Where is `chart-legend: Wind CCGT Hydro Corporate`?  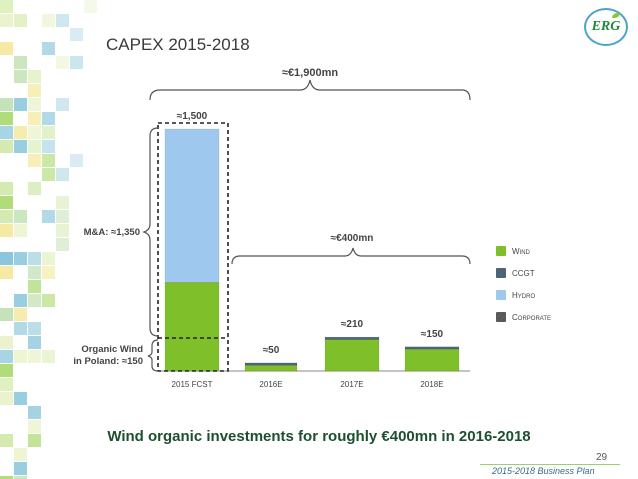 chart-legend: Wind CCGT Hydro Corporate is located at coordinates (523, 284).